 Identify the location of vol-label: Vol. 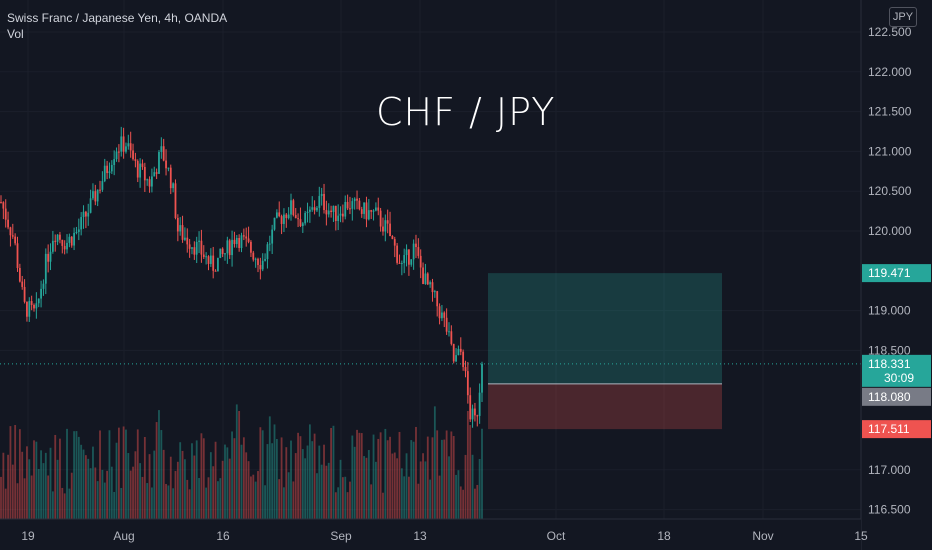
(15, 34).